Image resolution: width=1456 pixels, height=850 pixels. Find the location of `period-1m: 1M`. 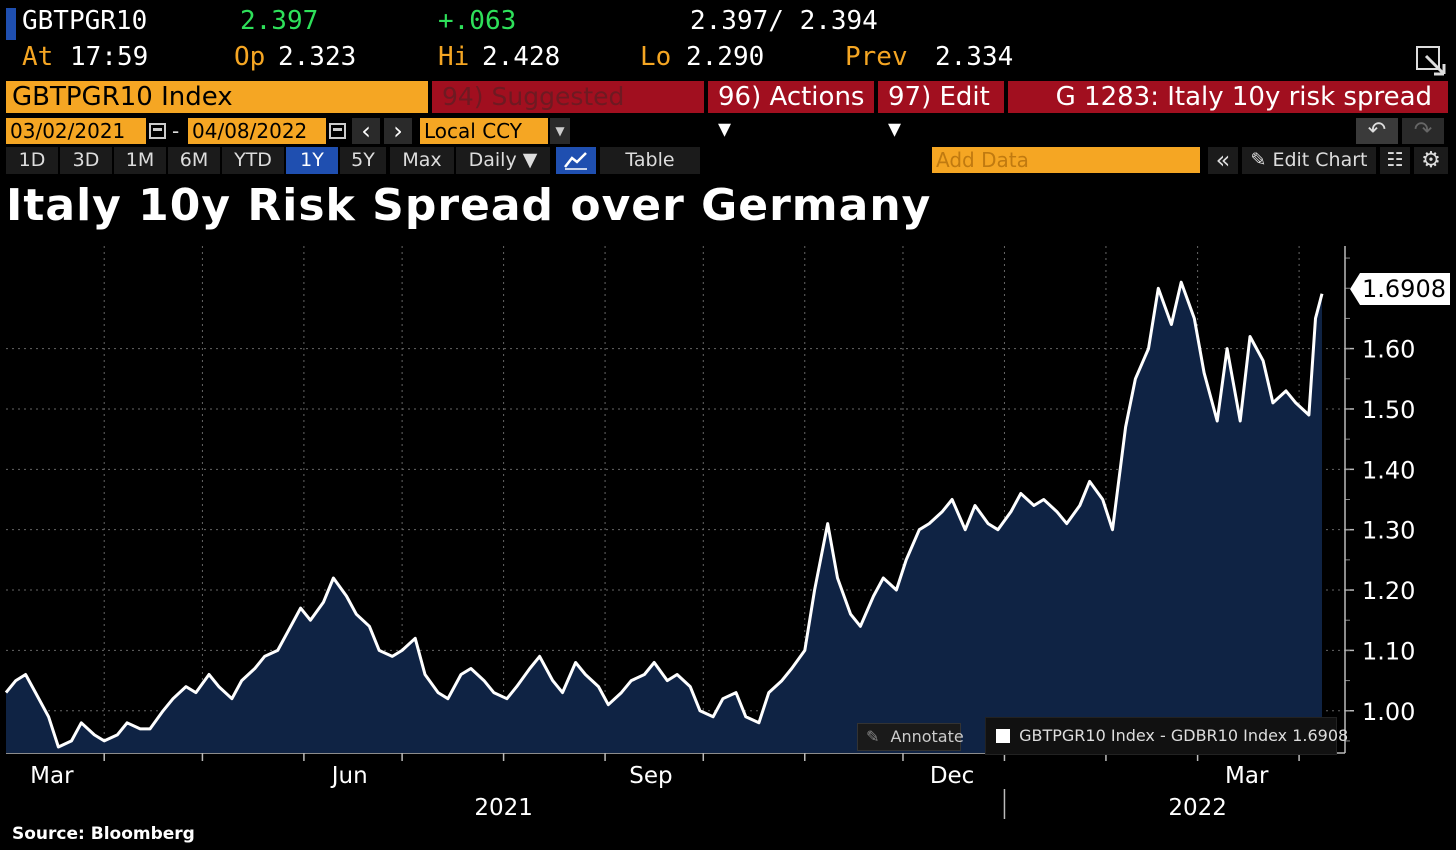

period-1m: 1M is located at coordinates (140, 160).